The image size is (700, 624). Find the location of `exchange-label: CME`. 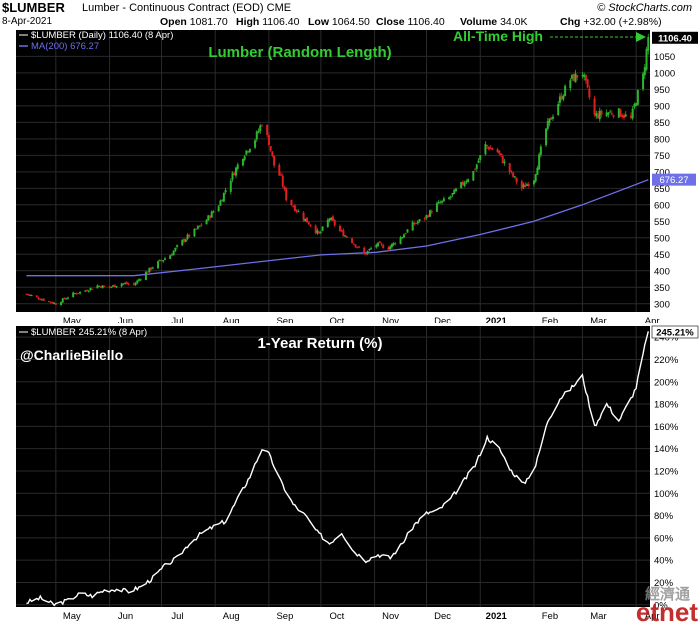

exchange-label: CME is located at coordinates (279, 8).